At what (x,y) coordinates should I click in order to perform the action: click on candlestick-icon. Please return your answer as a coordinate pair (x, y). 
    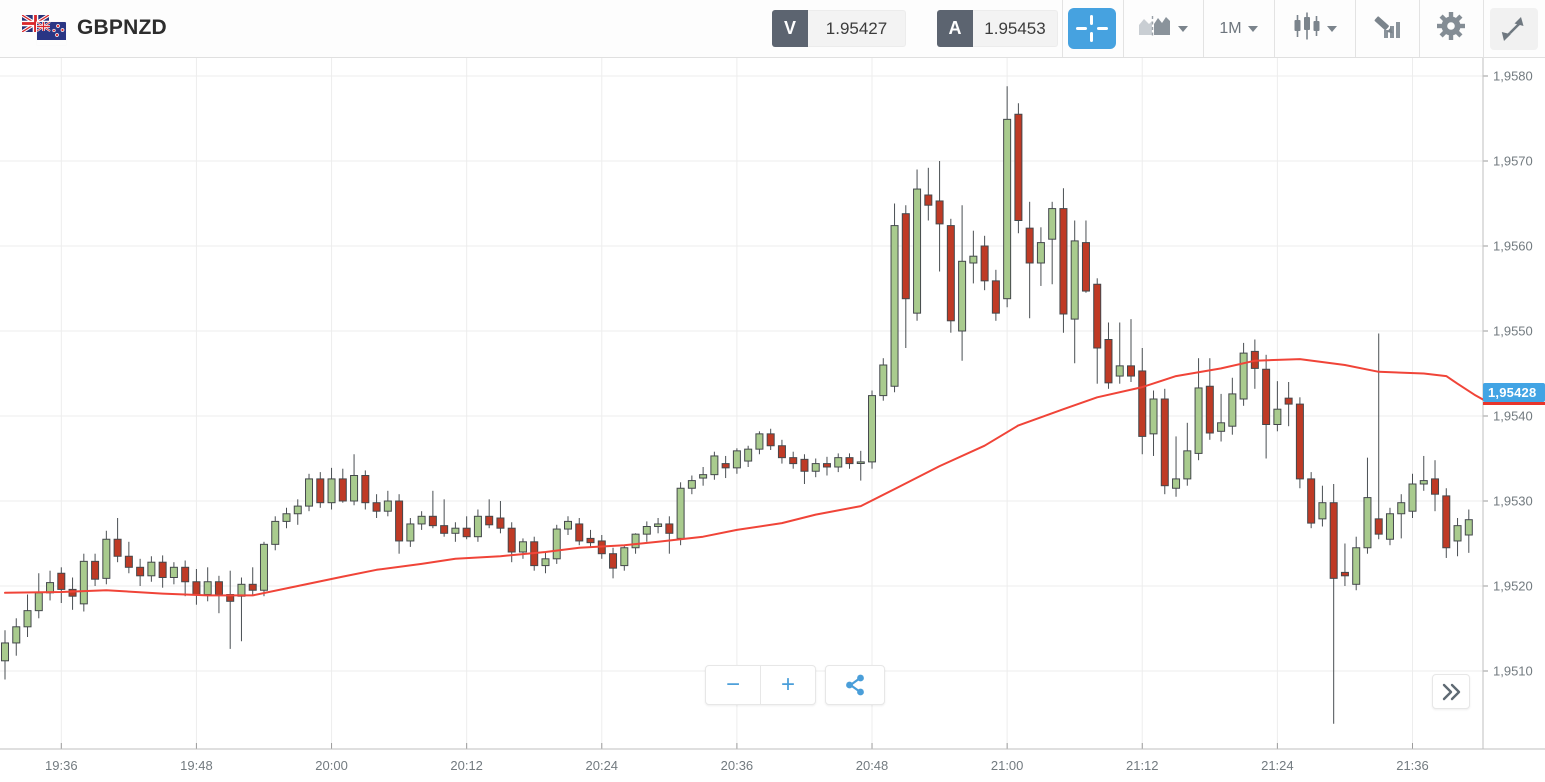
    Looking at the image, I should click on (1307, 28).